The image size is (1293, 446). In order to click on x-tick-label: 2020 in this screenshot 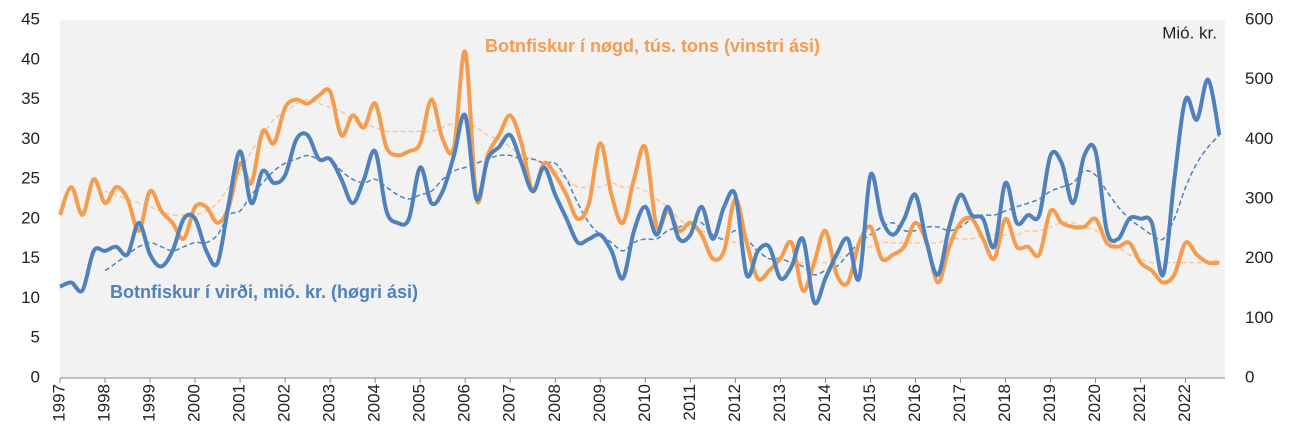, I will do `click(1094, 403)`.